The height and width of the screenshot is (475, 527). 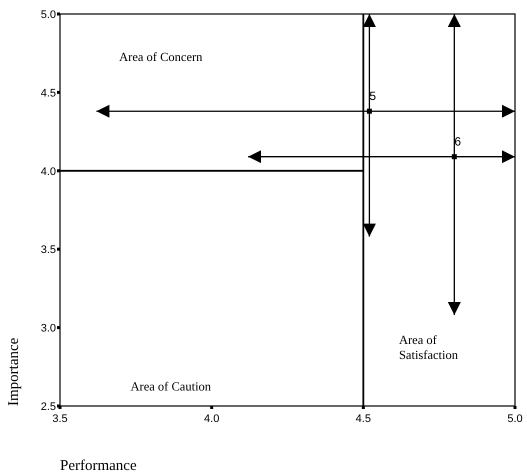 I want to click on annotation: Area of Caution, so click(x=171, y=386).